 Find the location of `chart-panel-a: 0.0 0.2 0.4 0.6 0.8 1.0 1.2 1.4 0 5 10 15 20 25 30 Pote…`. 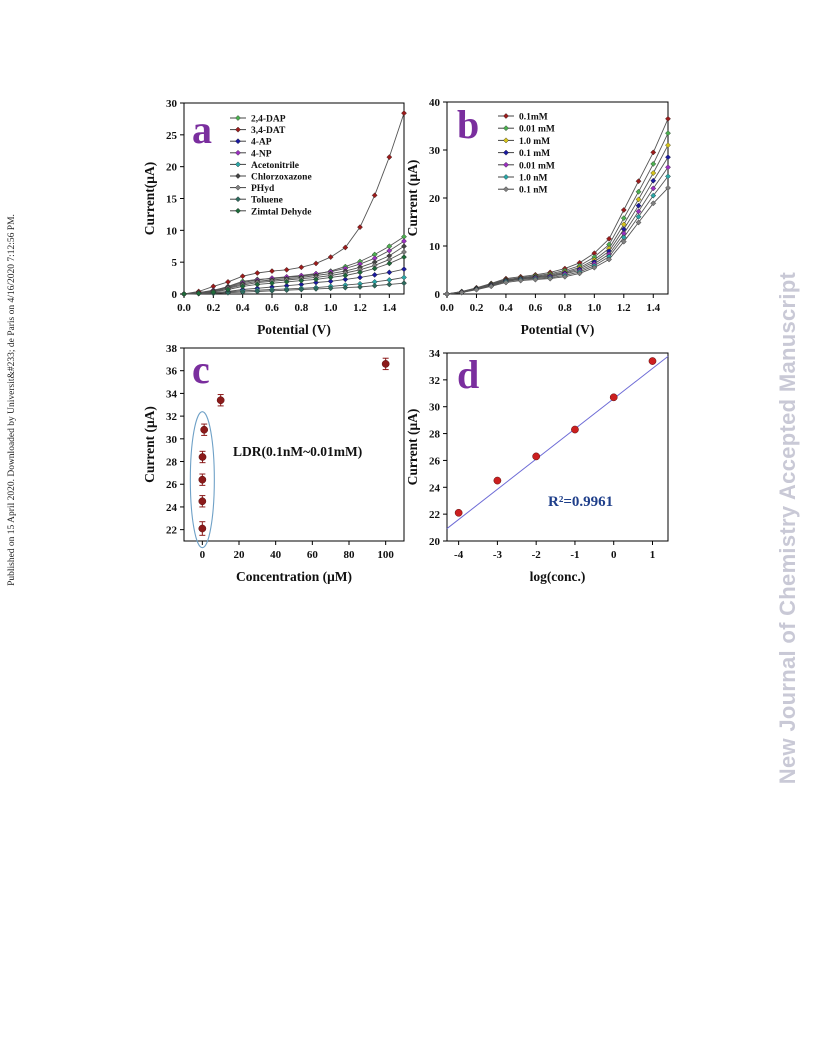

chart-panel-a: 0.0 0.2 0.4 0.6 0.8 1.0 1.2 1.4 0 5 10 15 20 25 30 Pote… is located at coordinates (274, 217).